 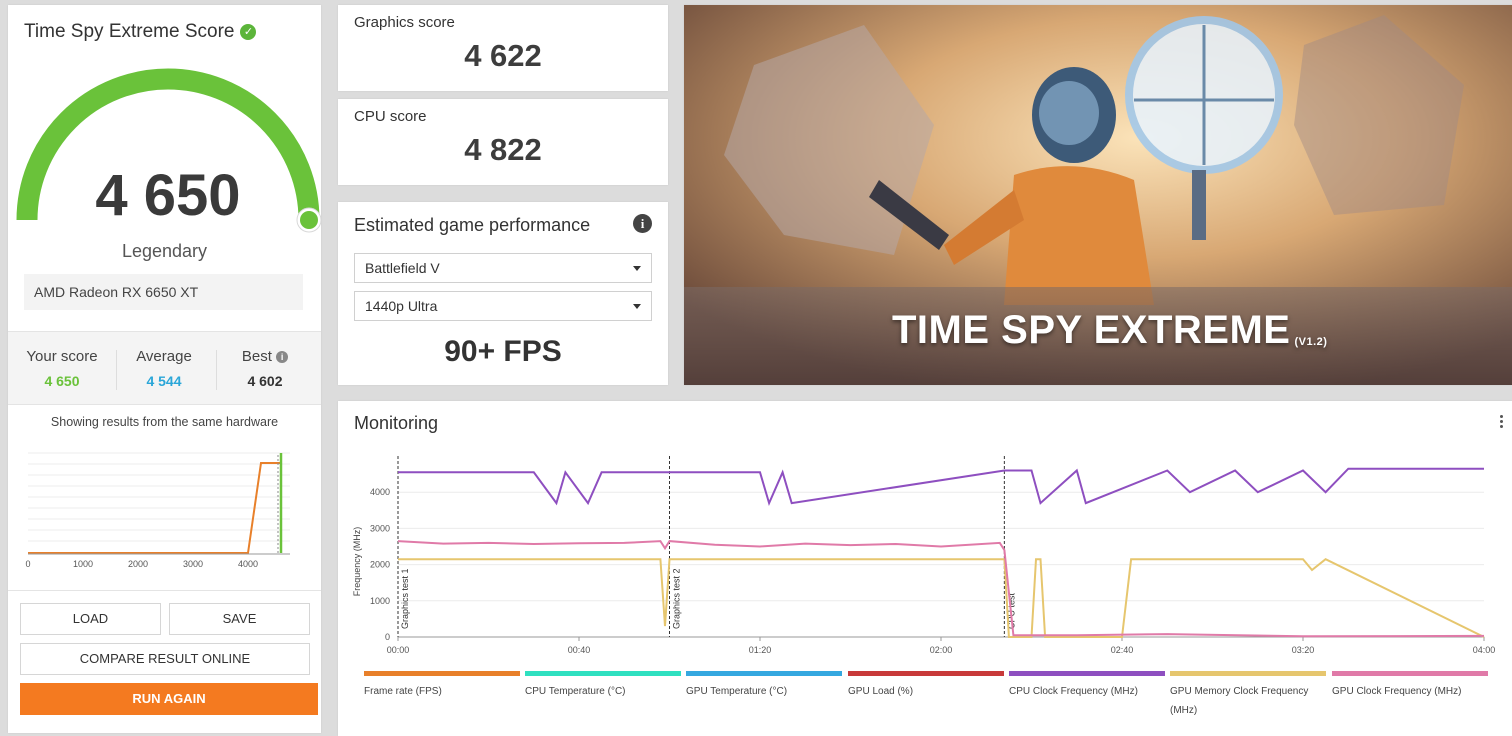 I want to click on legend-item: GPU Temperature (°C), so click(x=764, y=686).